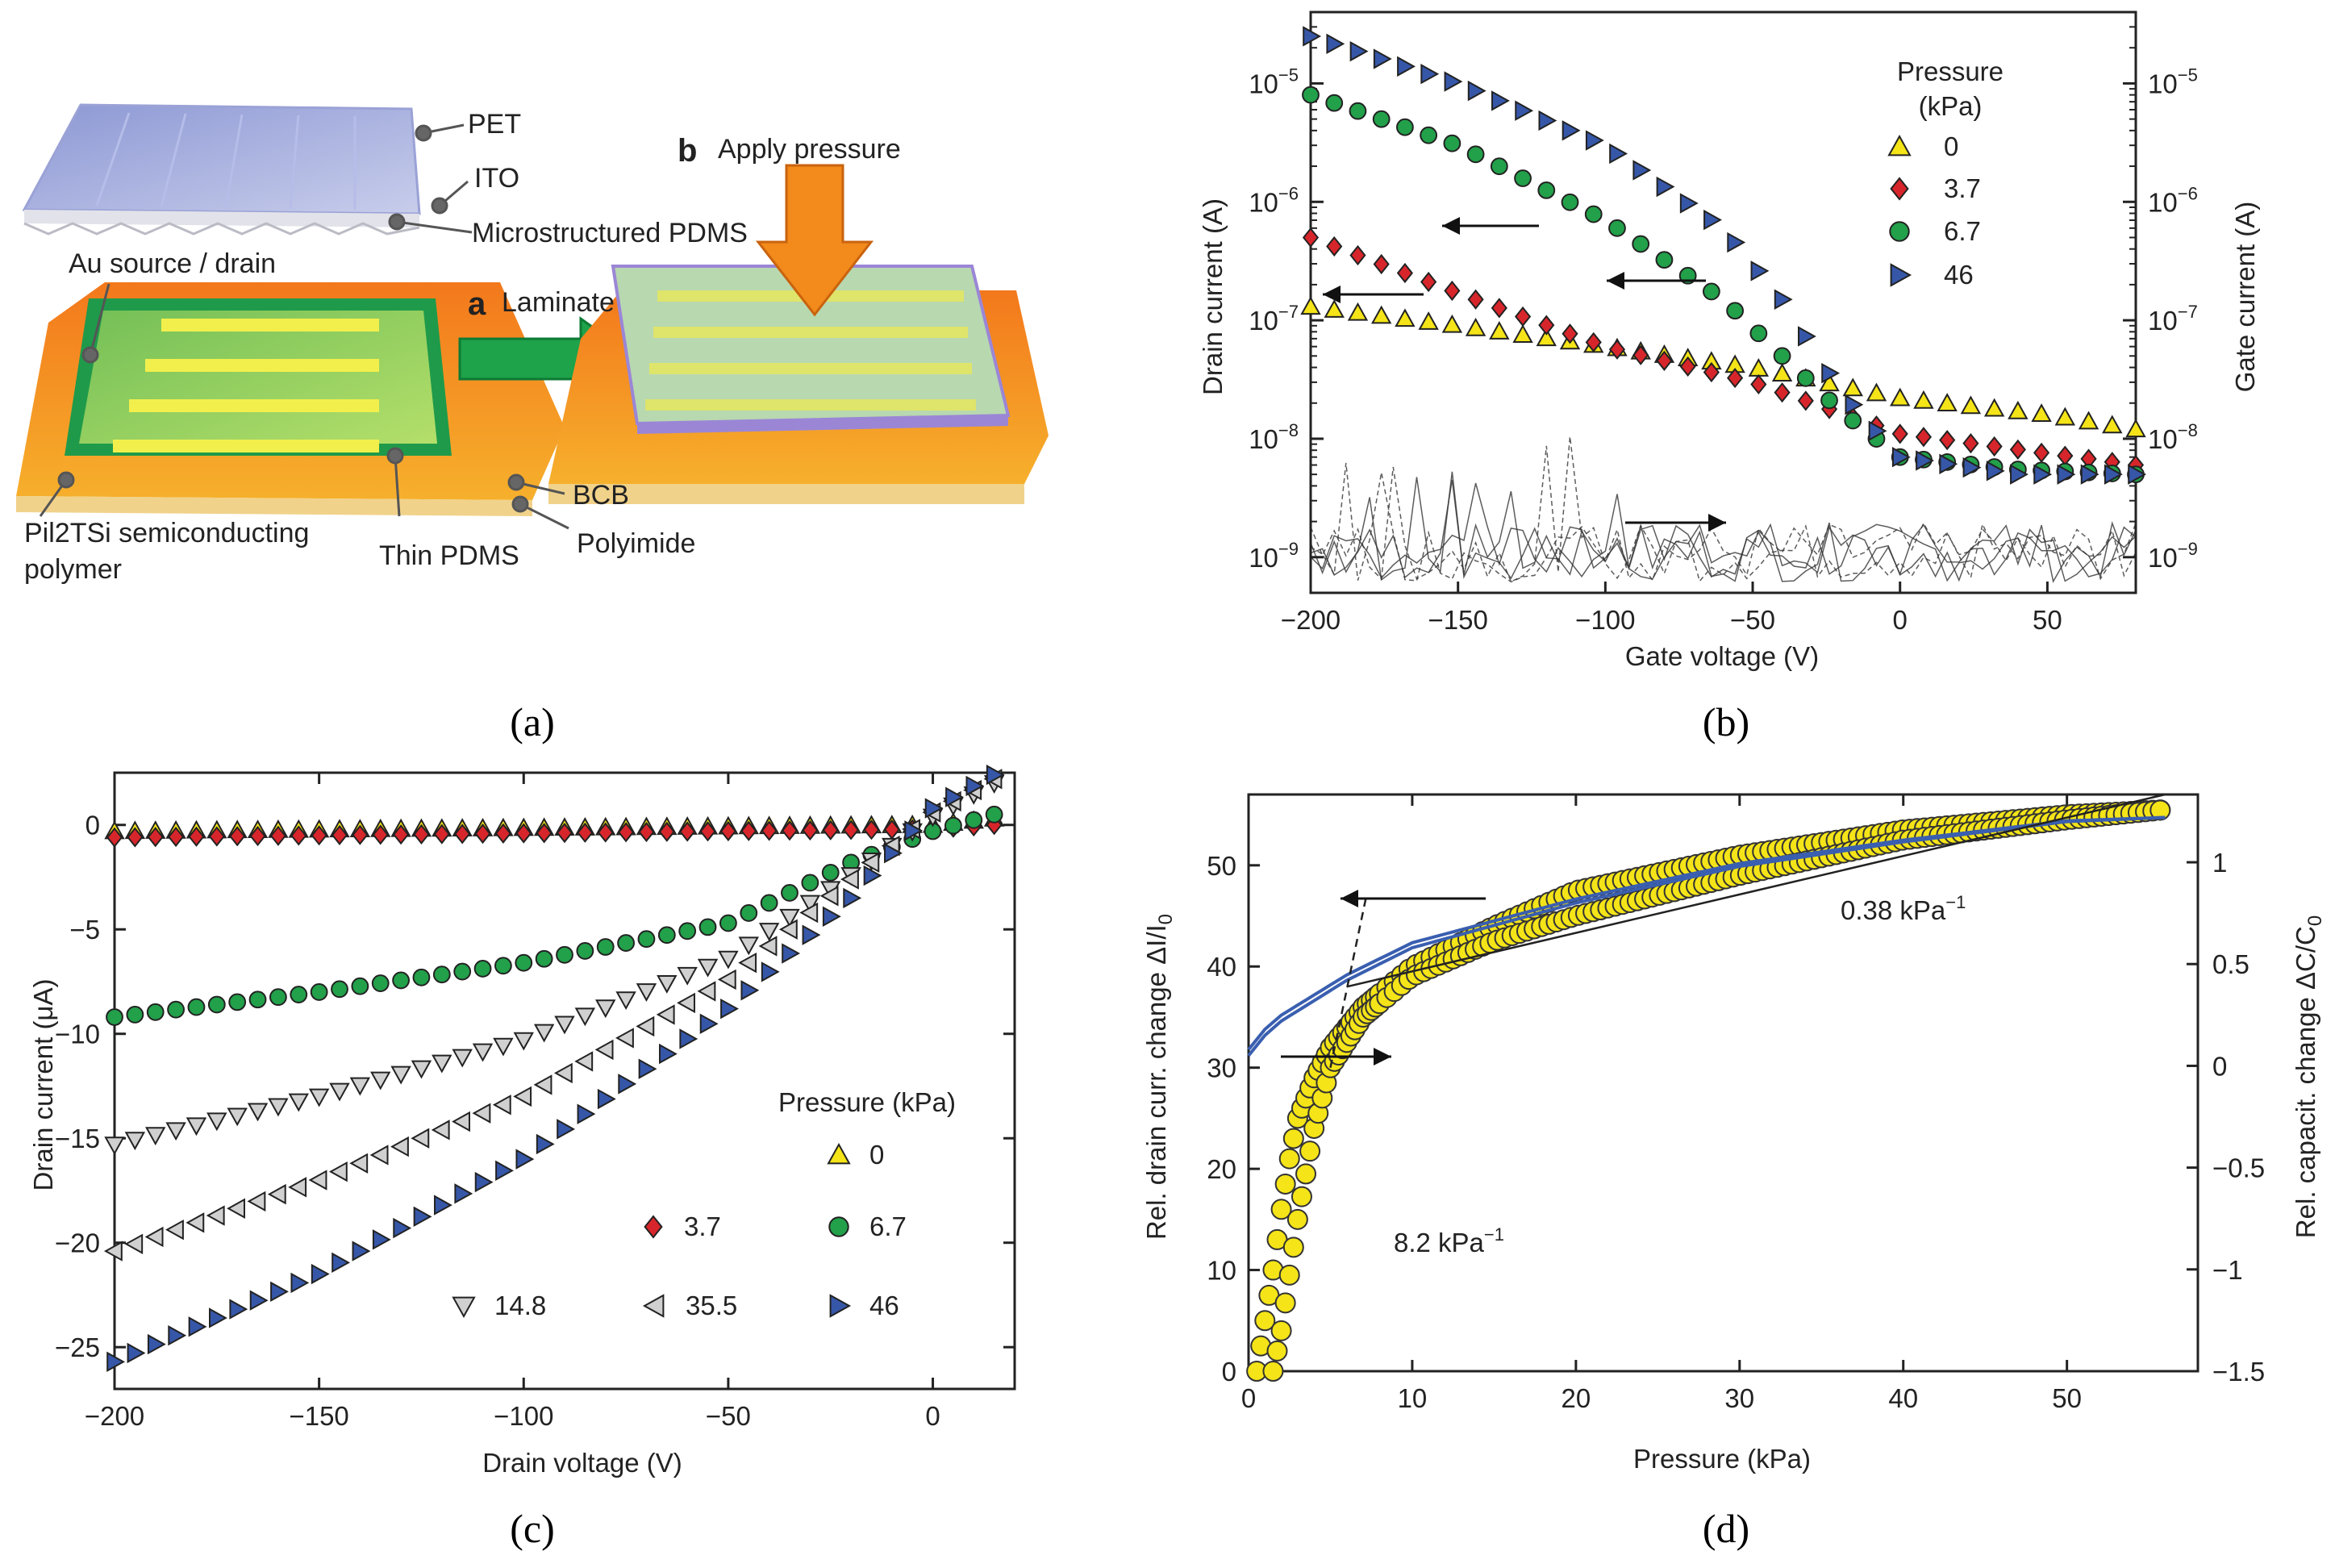 This screenshot has height=1568, width=2335. What do you see at coordinates (1903, 1398) in the screenshot?
I see `d-x-tick-label: 40` at bounding box center [1903, 1398].